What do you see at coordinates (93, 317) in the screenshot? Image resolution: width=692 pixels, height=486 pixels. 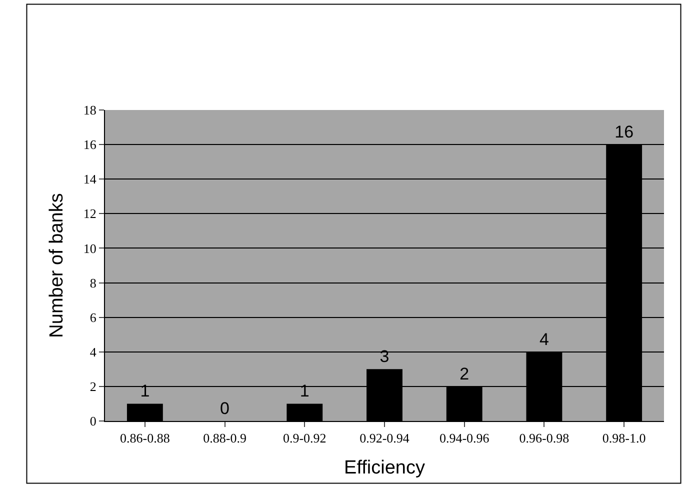 I see `y-tick-label: 6` at bounding box center [93, 317].